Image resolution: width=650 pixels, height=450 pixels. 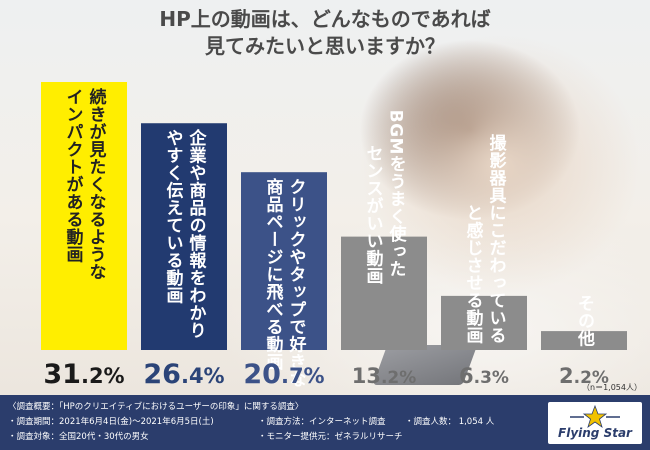 I want to click on value-label-4: 13.2%, so click(x=384, y=376).